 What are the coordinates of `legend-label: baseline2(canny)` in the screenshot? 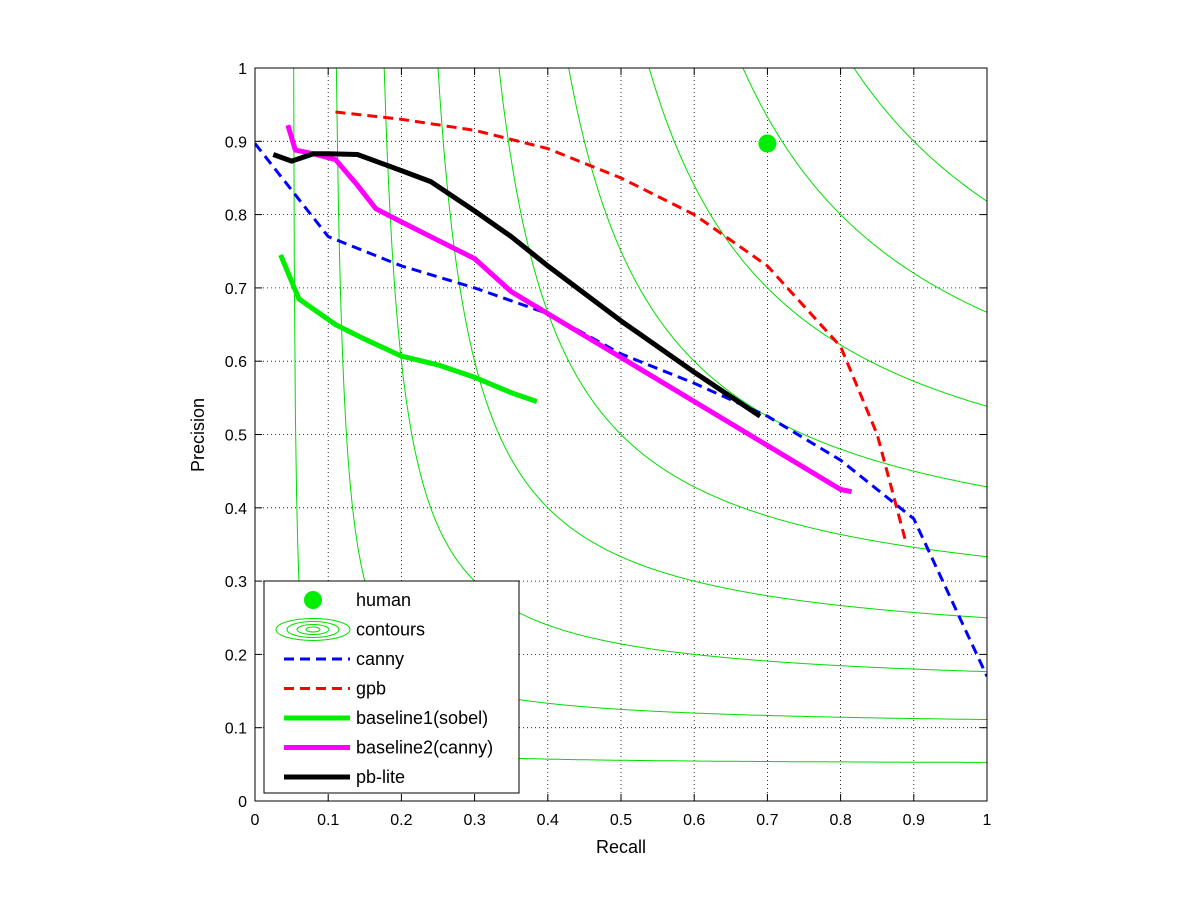 It's located at (424, 748).